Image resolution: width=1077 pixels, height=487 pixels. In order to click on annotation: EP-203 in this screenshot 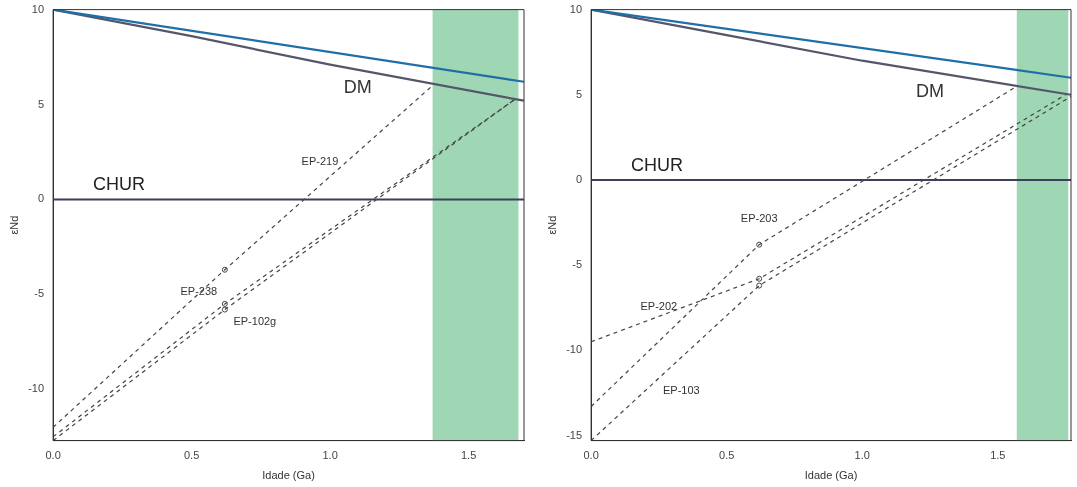, I will do `click(759, 217)`.